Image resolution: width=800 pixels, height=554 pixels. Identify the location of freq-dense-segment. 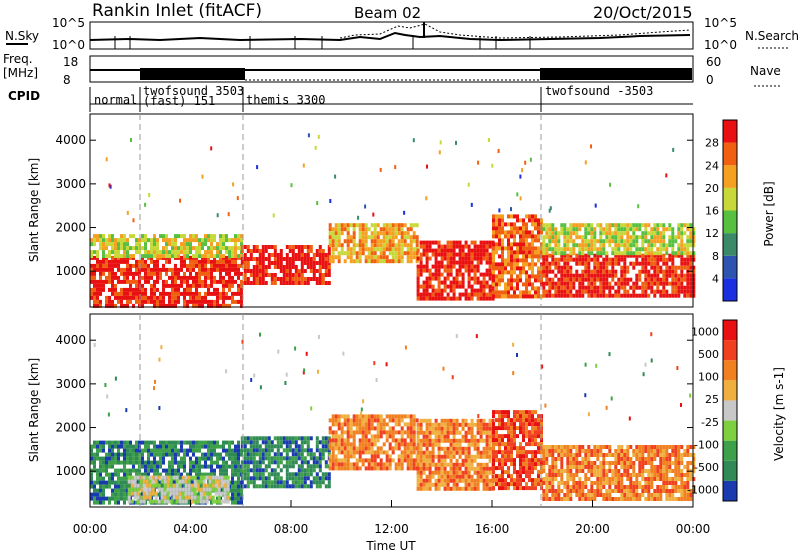
(616, 74).